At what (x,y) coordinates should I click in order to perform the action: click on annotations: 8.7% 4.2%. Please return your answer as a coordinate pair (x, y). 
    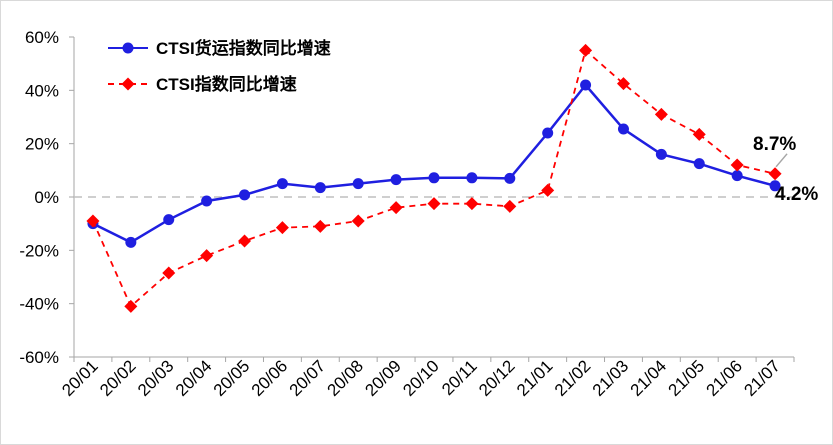
    Looking at the image, I should click on (785, 169).